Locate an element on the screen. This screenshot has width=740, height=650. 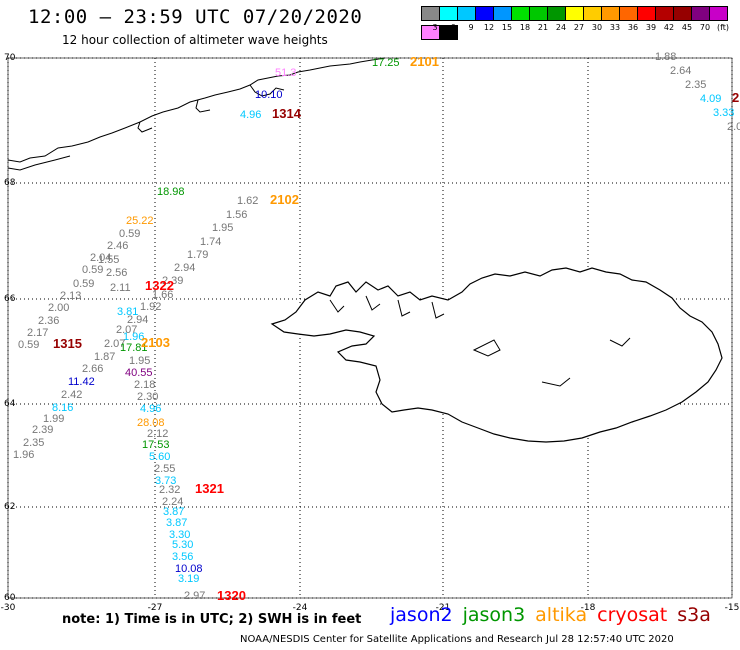
wave-height-reading: 2.00 is located at coordinates (58, 308).